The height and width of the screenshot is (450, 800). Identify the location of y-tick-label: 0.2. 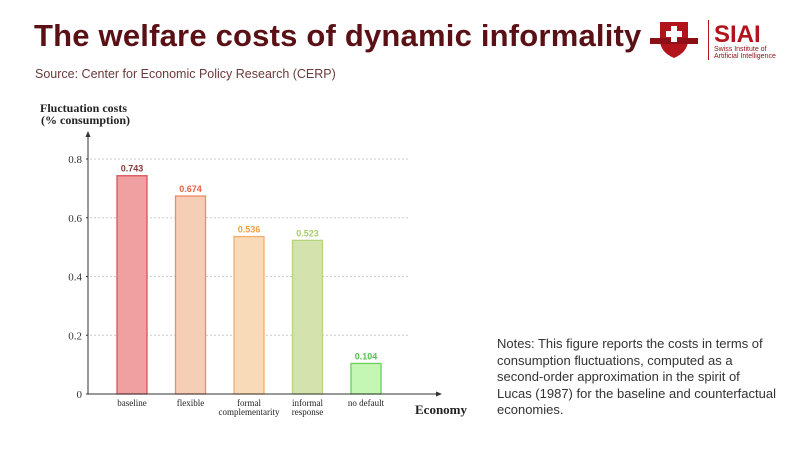
(75, 336).